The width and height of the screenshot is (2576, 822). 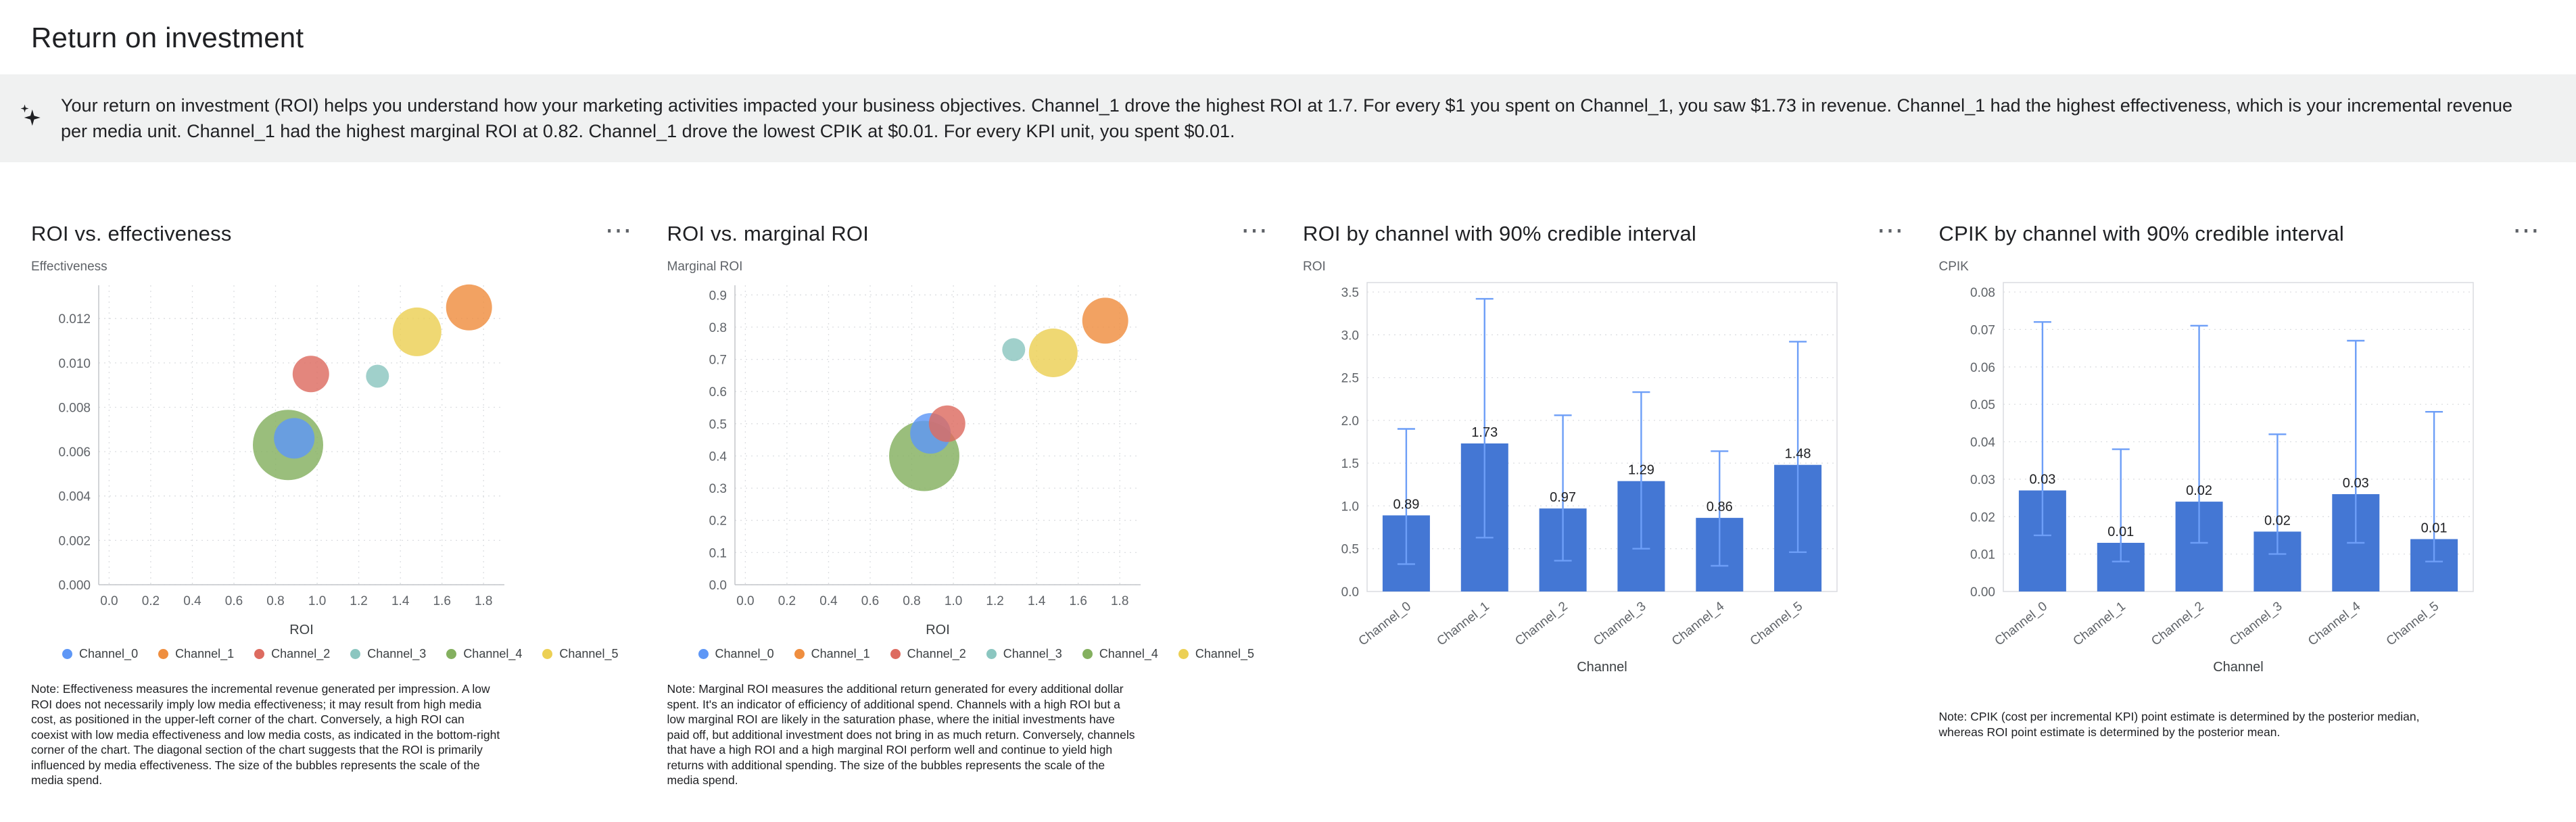 I want to click on y-tick-label: 2.0, so click(x=1350, y=421).